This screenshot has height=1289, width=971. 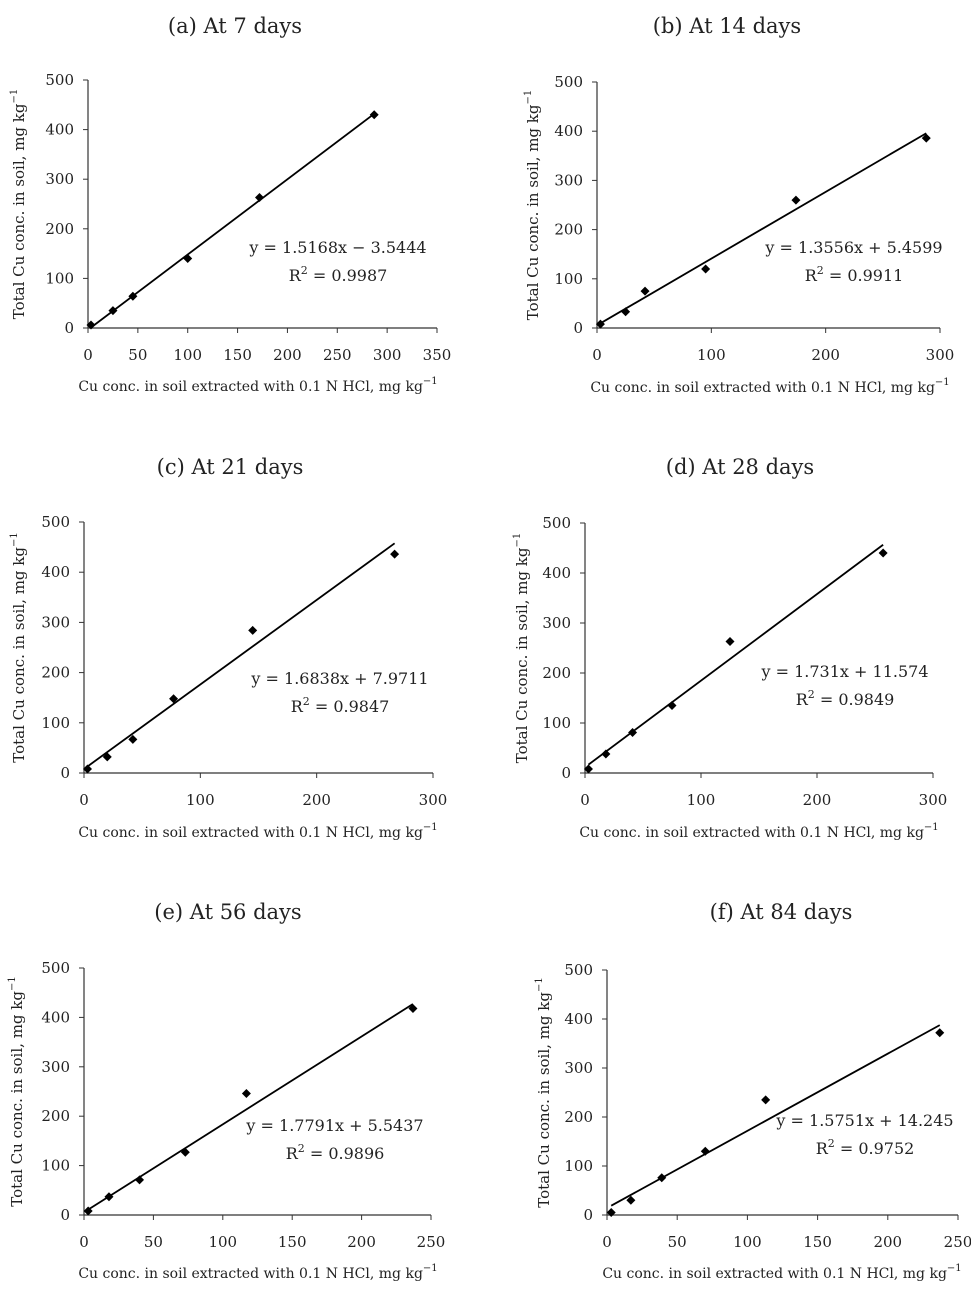 I want to click on r-squared-value: = 0.9752, so click(x=875, y=1148).